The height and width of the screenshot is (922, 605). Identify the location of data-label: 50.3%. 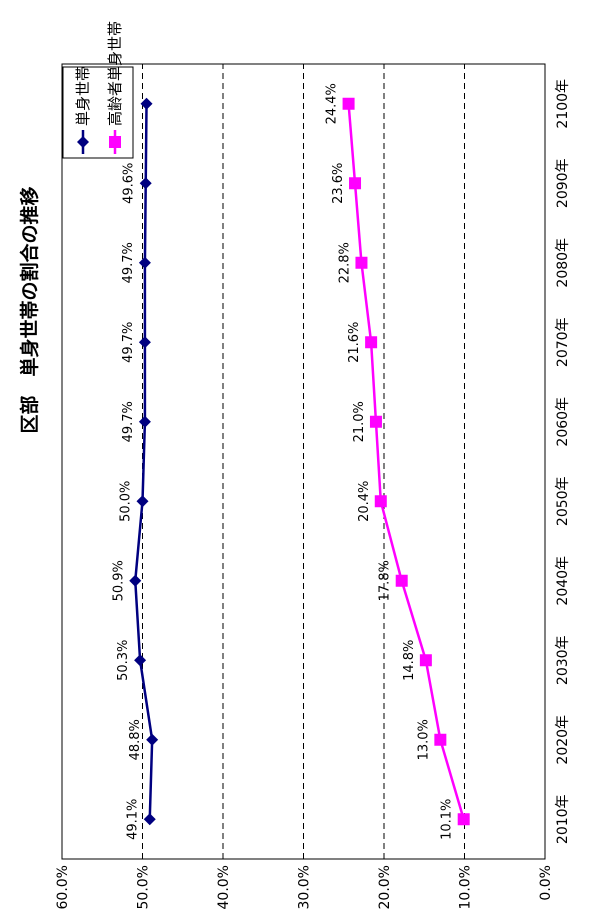
(123, 660).